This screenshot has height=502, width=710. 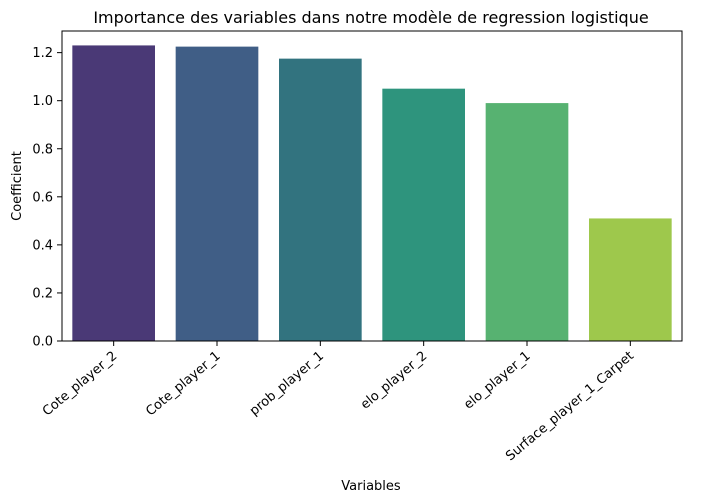 What do you see at coordinates (42, 245) in the screenshot?
I see `y-tick-label: 0.4` at bounding box center [42, 245].